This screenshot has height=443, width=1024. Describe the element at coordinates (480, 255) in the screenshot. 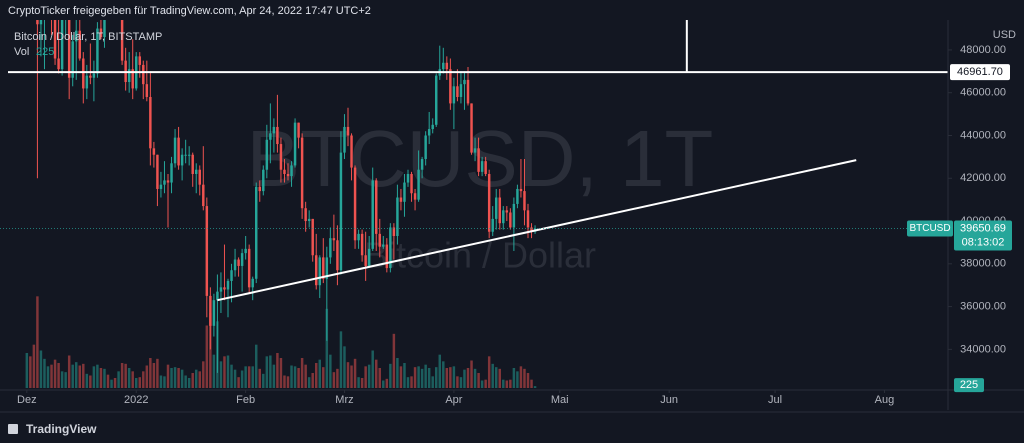

I see `watermark-name: Bitcoin / Dollar` at that location.